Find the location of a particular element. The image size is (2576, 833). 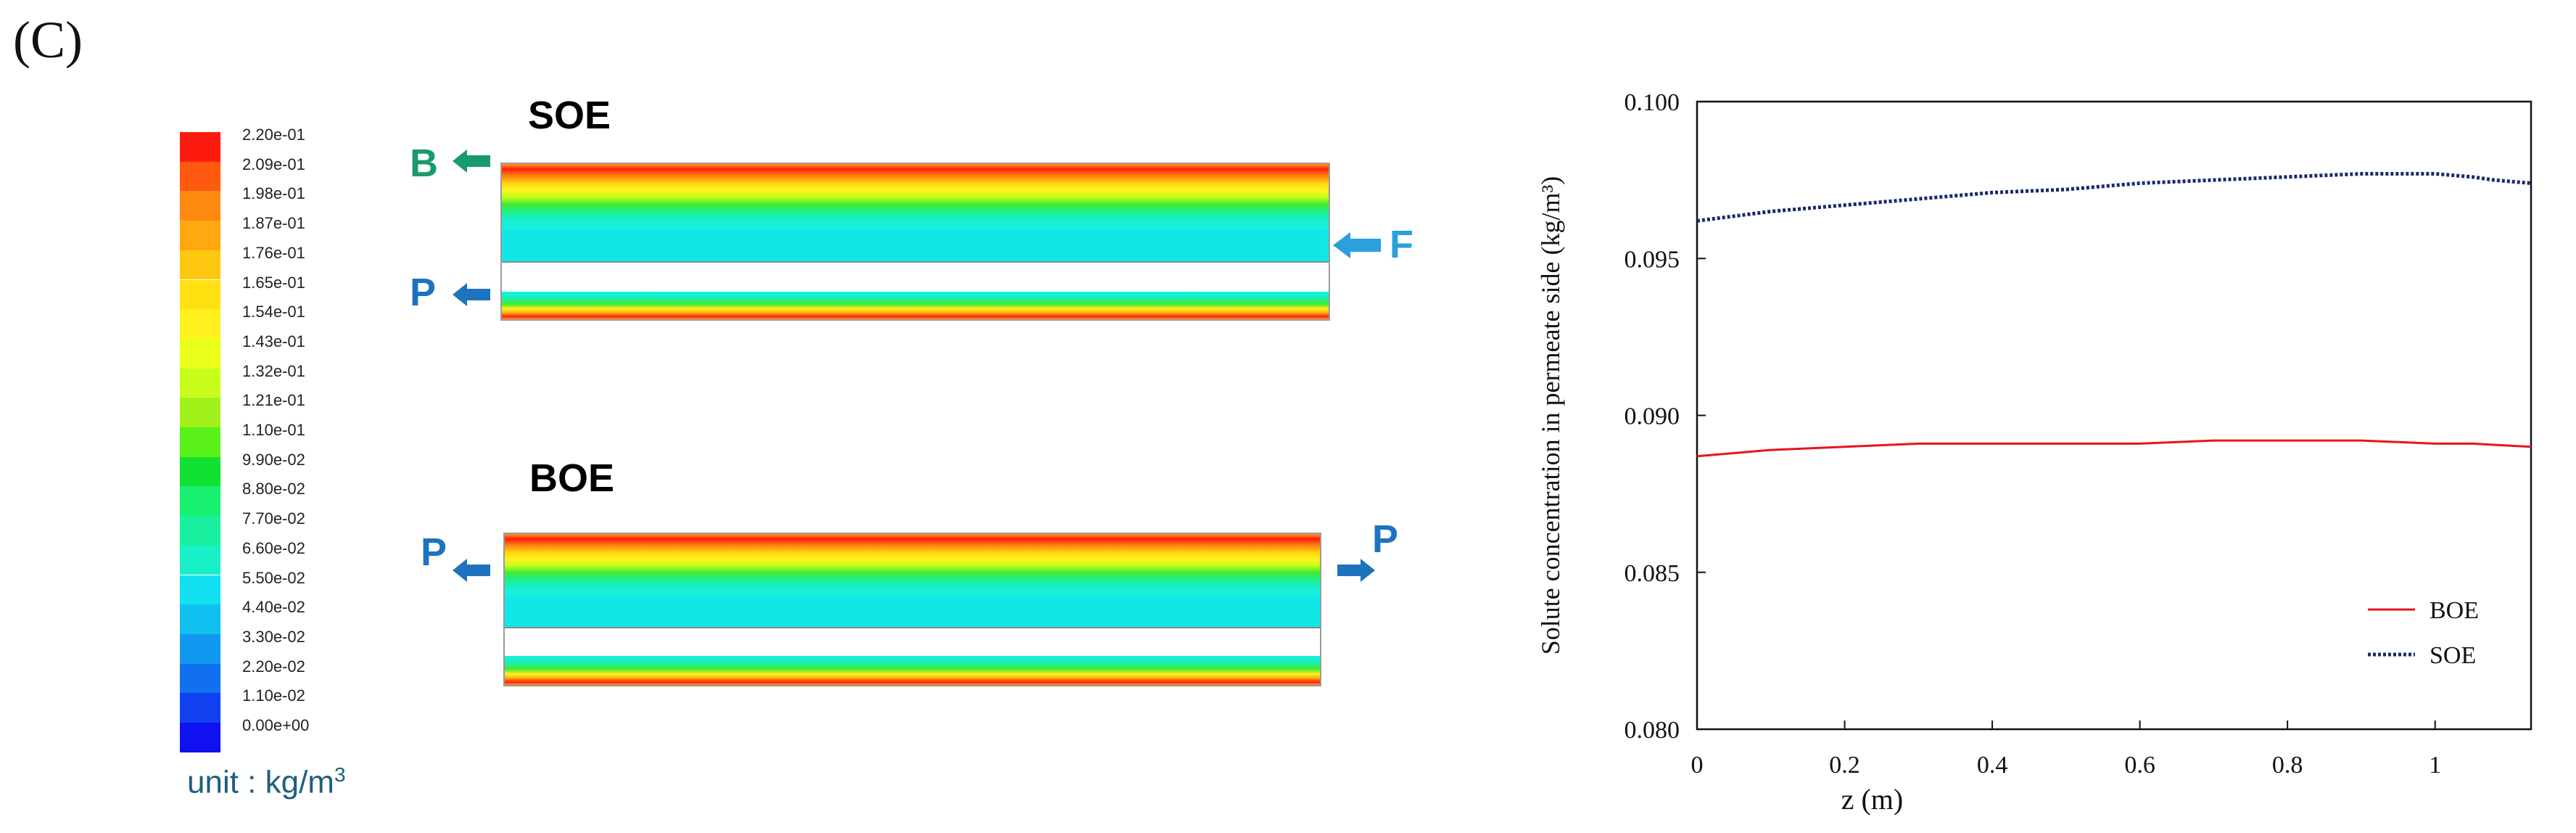

soe-label-f: F is located at coordinates (1401, 244).